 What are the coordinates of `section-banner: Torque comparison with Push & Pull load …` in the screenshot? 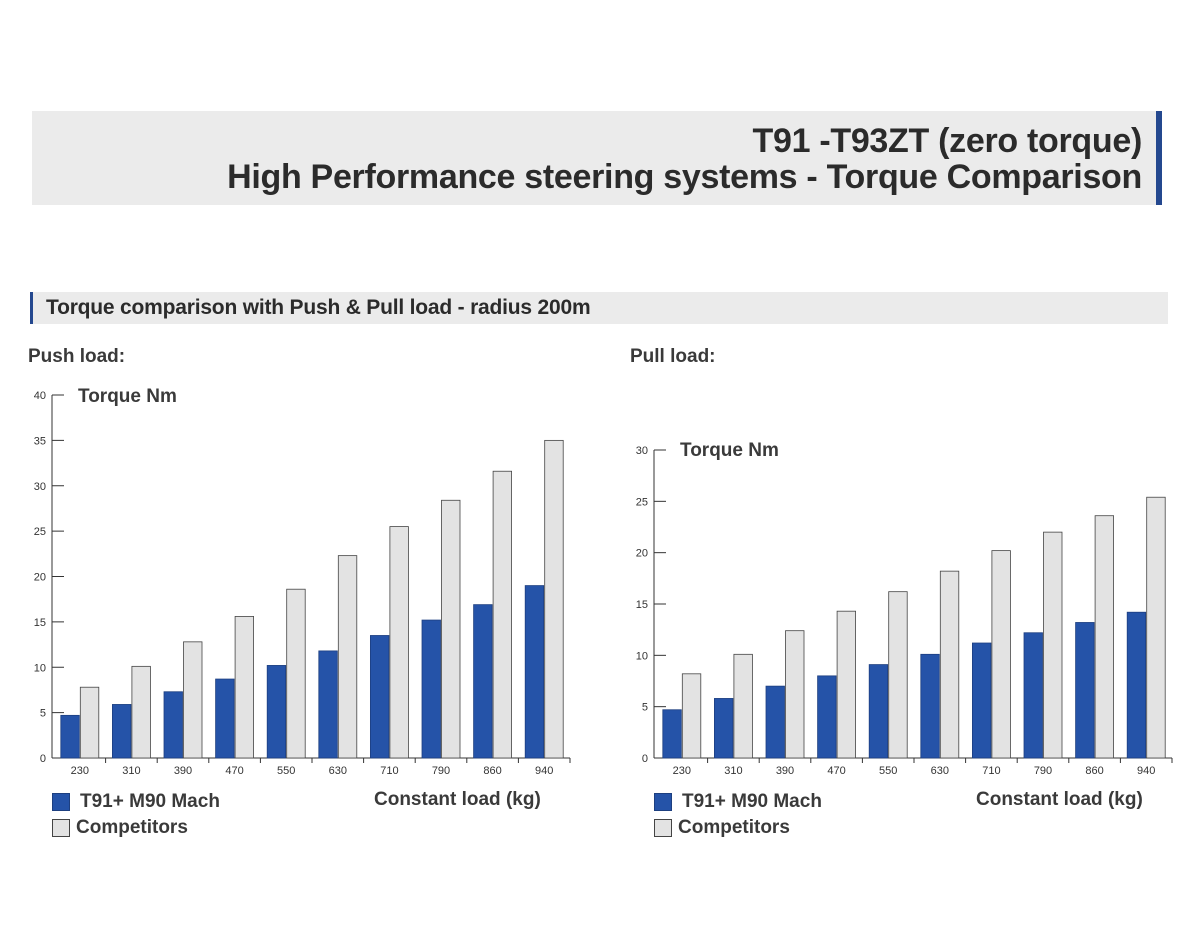 It's located at (599, 308).